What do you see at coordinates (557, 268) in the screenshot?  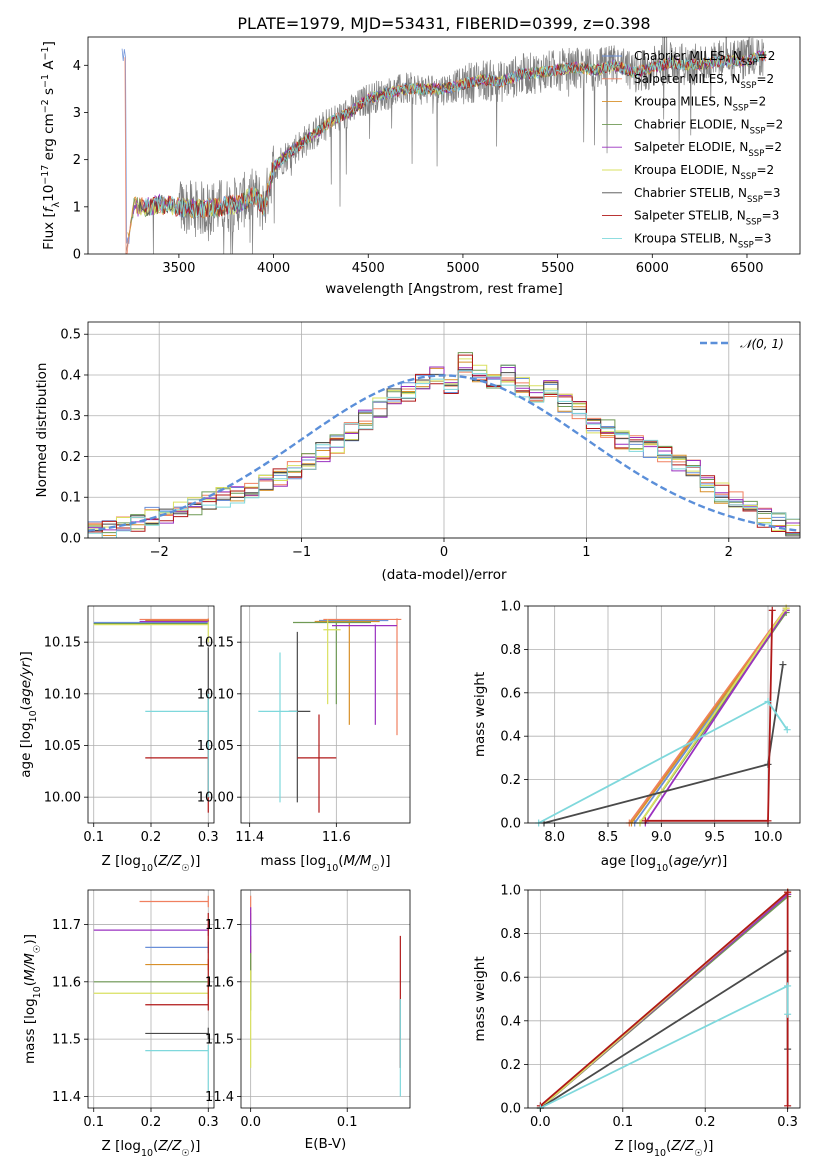 I see `x-tick-label: 5500` at bounding box center [557, 268].